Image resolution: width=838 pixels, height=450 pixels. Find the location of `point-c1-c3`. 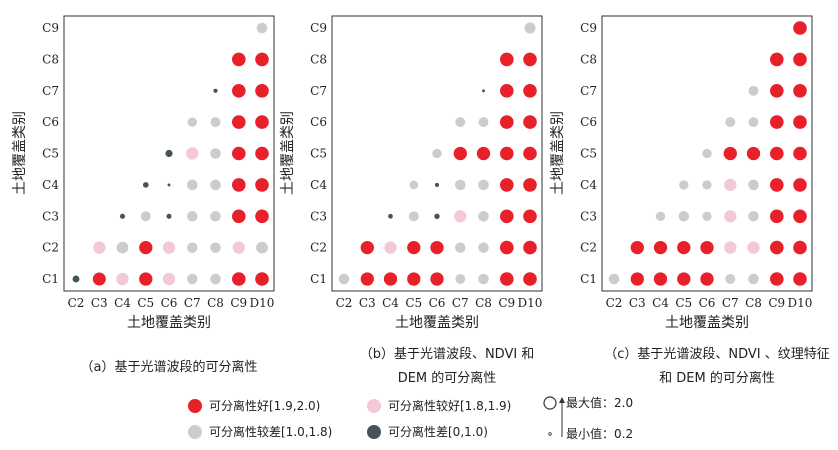

point-c1-c3 is located at coordinates (637, 279).